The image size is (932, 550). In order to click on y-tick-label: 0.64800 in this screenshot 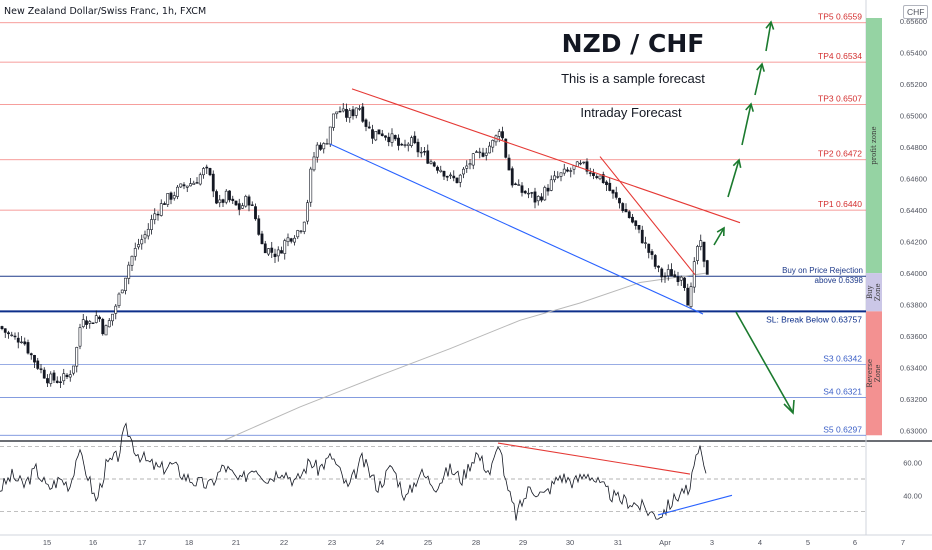, I will do `click(913, 147)`.